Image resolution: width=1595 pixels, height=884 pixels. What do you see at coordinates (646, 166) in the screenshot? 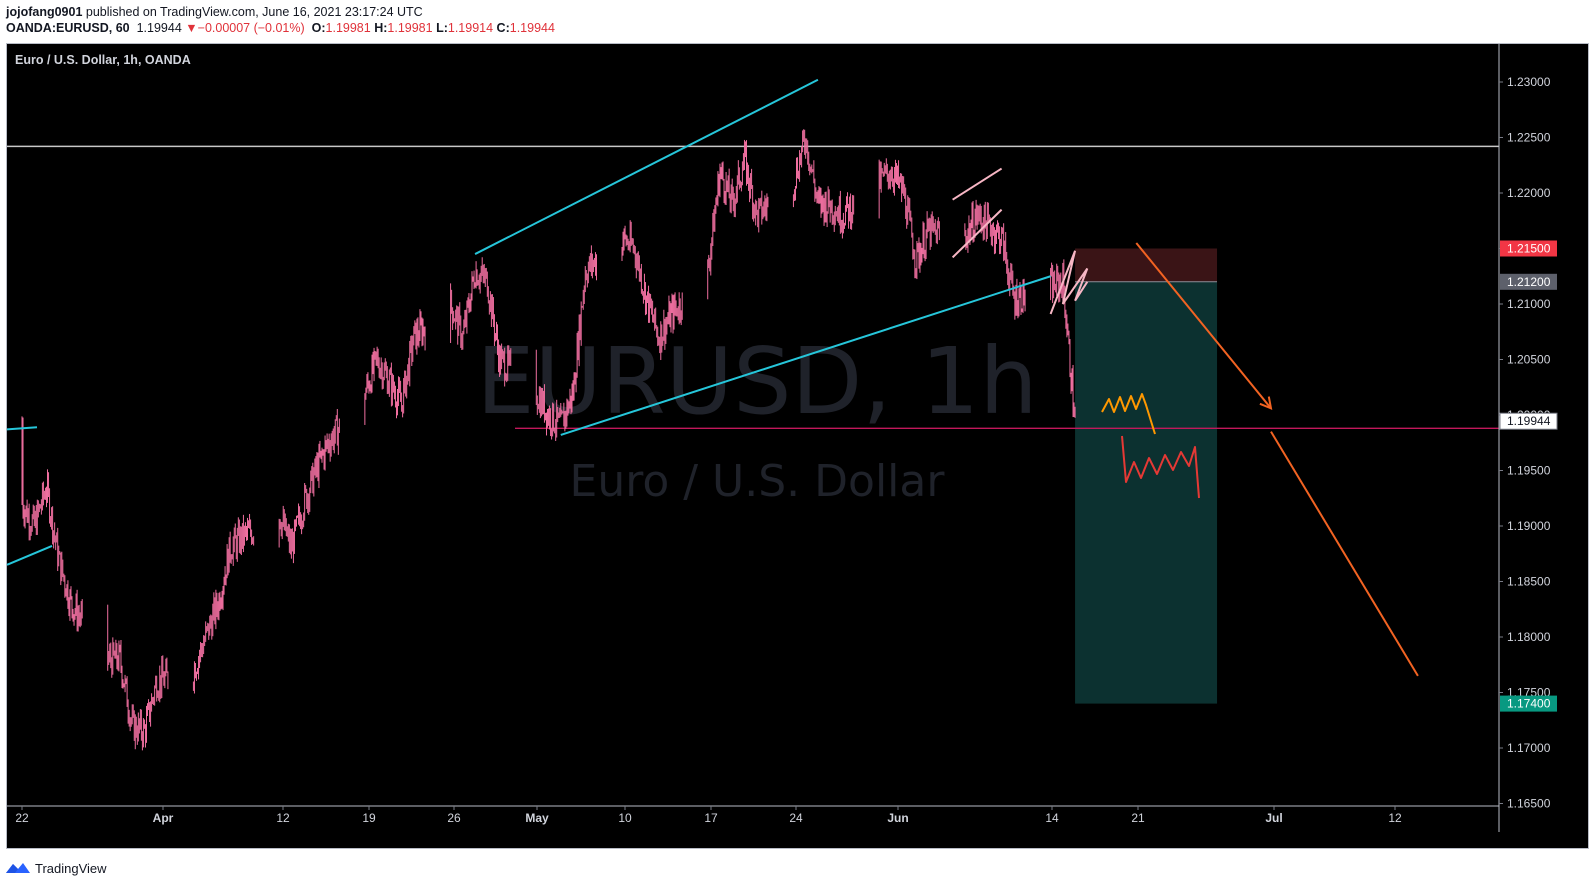
I see `channel-upper-line` at bounding box center [646, 166].